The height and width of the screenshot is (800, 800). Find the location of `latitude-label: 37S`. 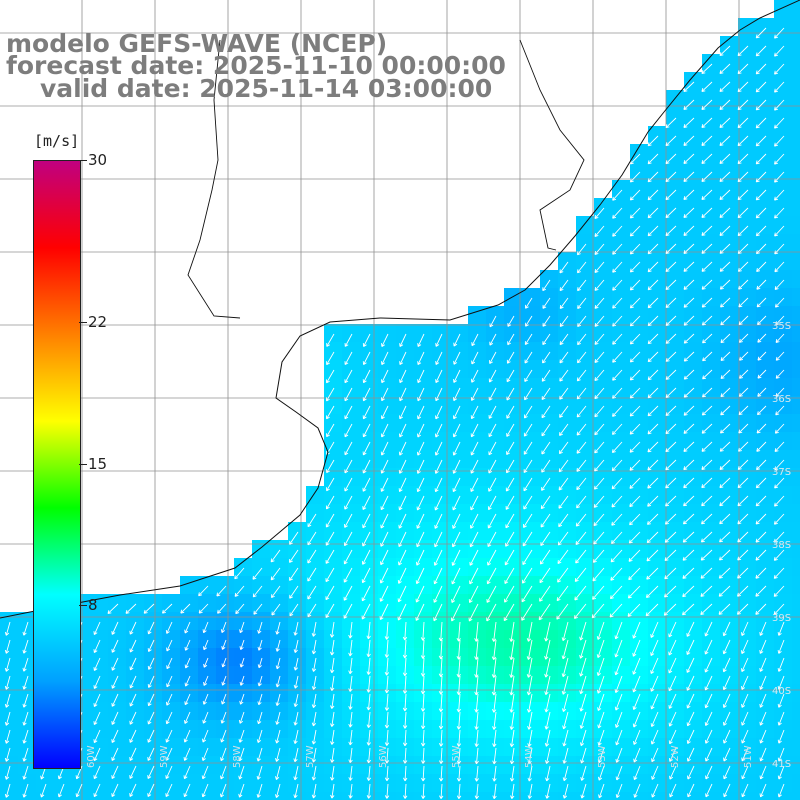

latitude-label: 37S is located at coordinates (782, 472).